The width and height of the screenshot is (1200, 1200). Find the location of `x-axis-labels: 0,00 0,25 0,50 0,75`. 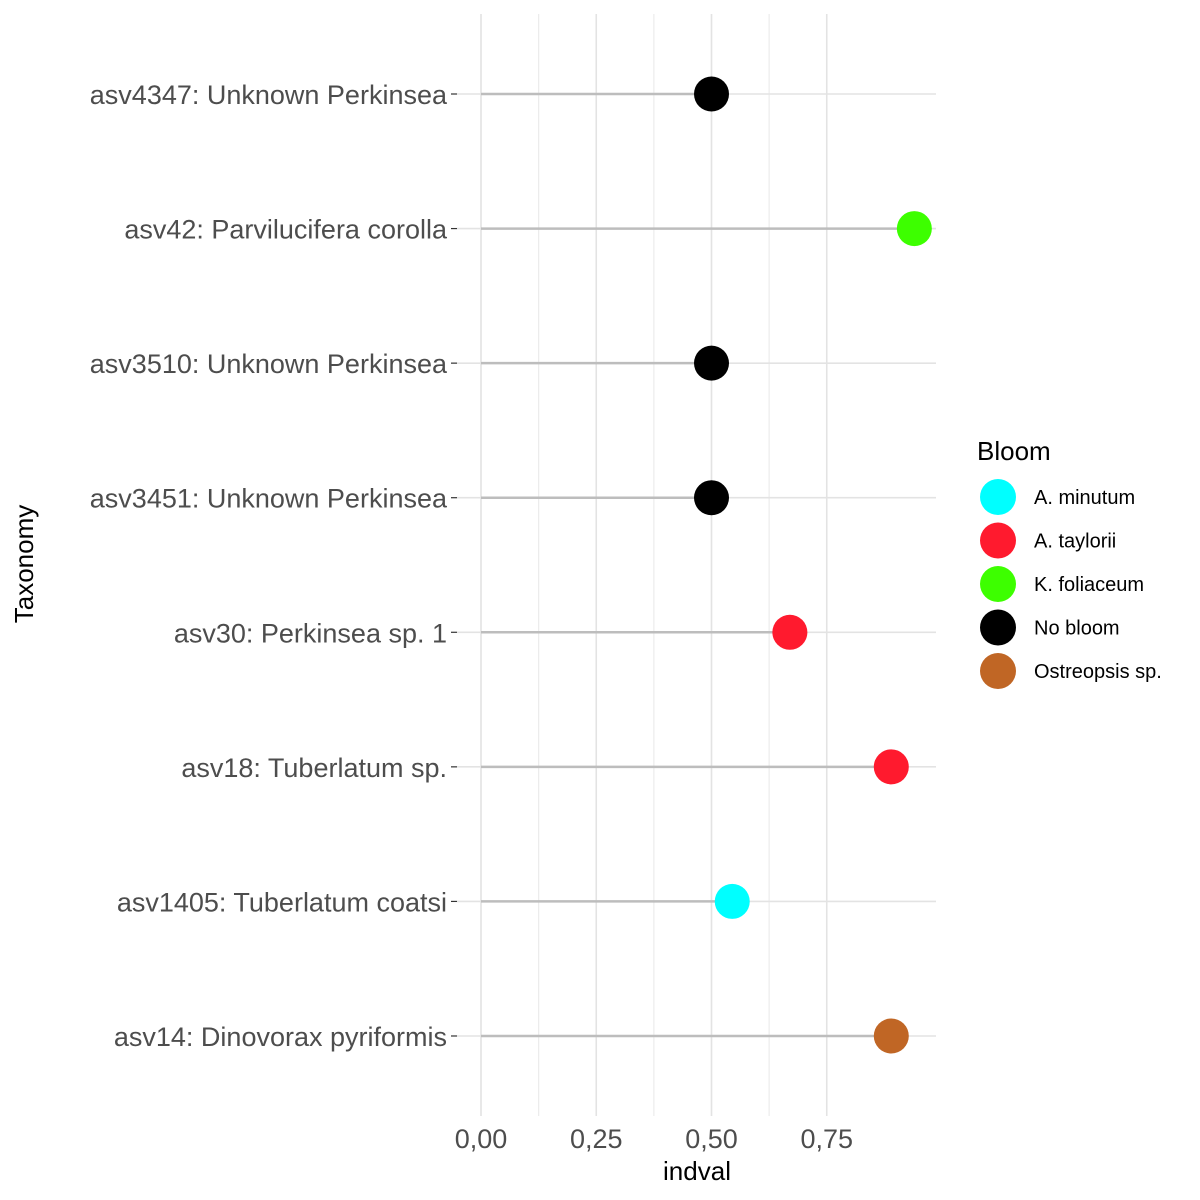

x-axis-labels: 0,00 0,25 0,50 0,75 is located at coordinates (654, 1139).